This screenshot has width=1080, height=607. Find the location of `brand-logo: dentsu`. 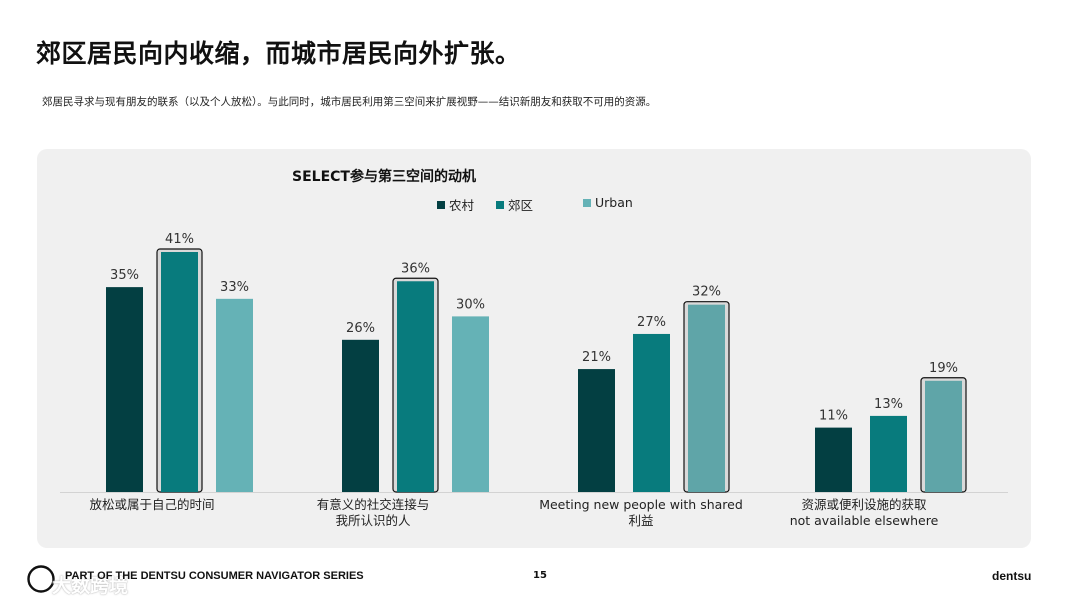

brand-logo: dentsu is located at coordinates (1012, 576).